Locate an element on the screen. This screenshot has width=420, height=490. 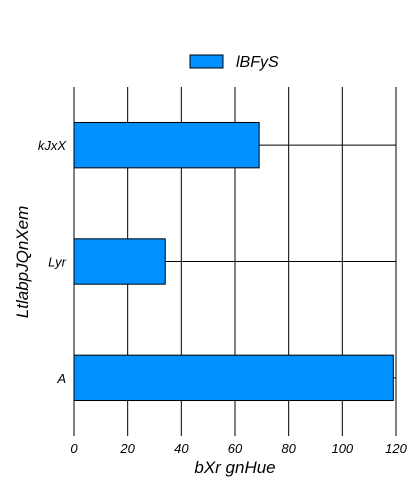
x-tick-label: 60 is located at coordinates (235, 448).